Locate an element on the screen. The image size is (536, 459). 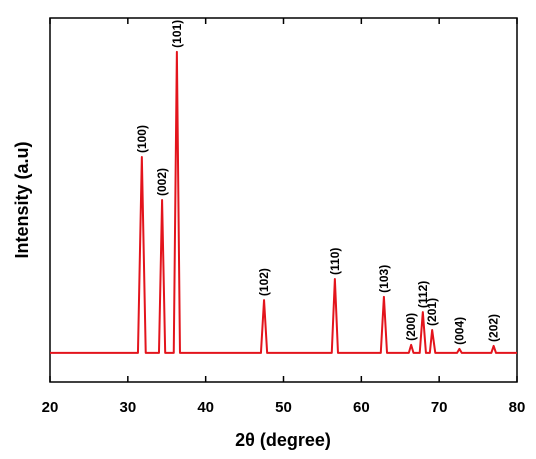
x-tick-label: 50 is located at coordinates (283, 407).